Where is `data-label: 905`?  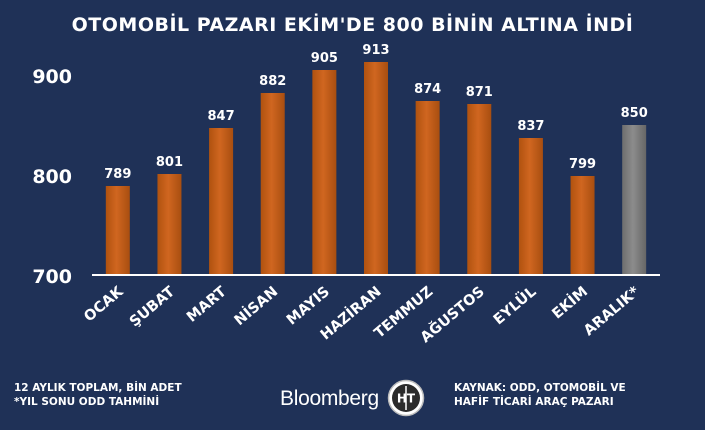
data-label: 905 is located at coordinates (324, 58).